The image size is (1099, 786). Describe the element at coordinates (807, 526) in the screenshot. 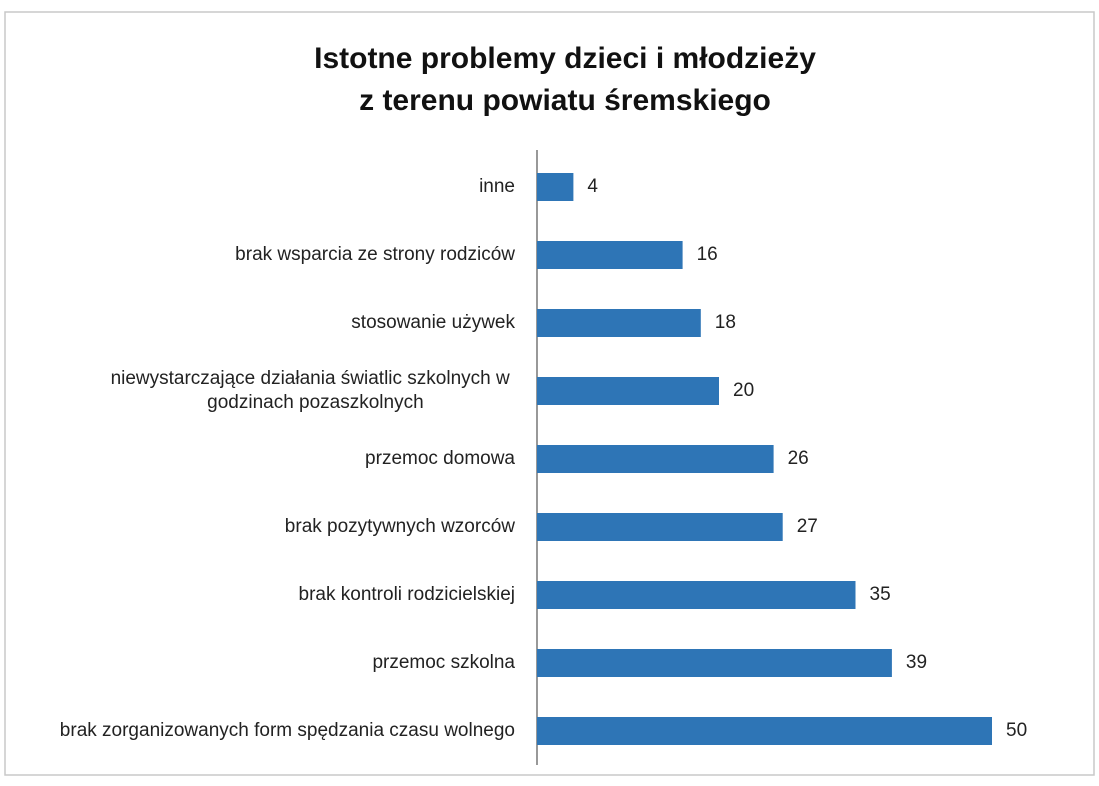

I see `data-label: 27` at that location.